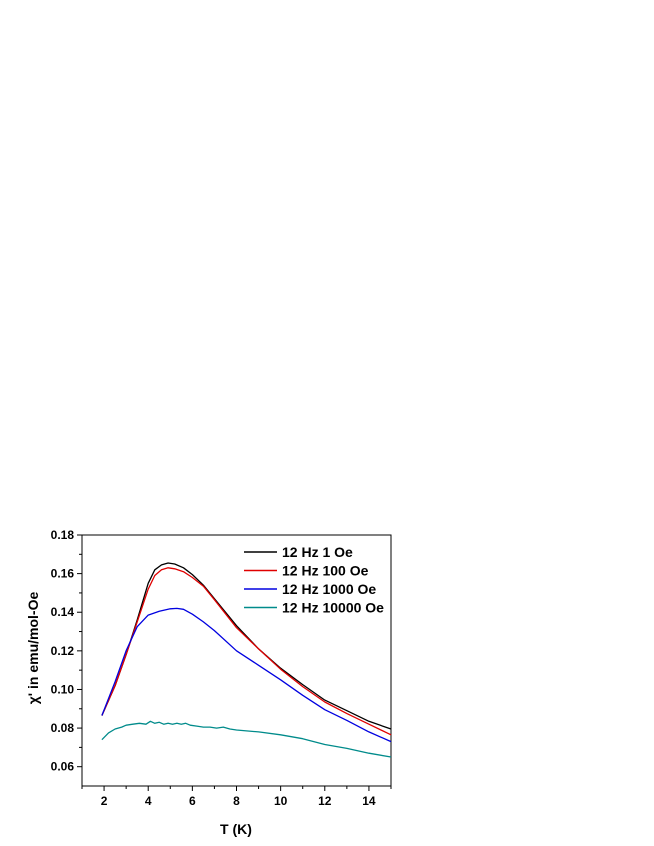 Image resolution: width=654 pixels, height=846 pixels. Describe the element at coordinates (63, 728) in the screenshot. I see `y-tick-label-0.08: 0.08` at that location.